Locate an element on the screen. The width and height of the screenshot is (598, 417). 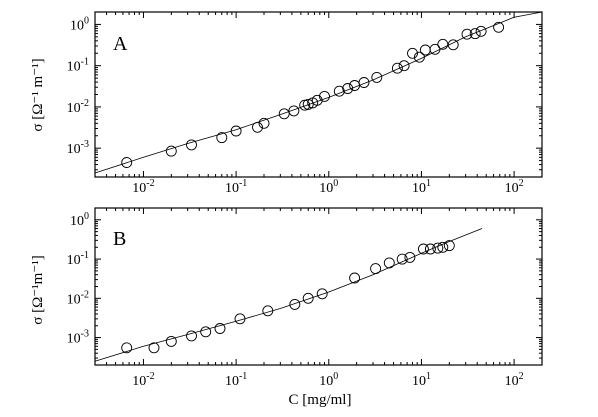
panel-b-x-tick-labels: 10⁻² 10⁻¹ 10⁰ 10¹ 10² is located at coordinates (327, 380).